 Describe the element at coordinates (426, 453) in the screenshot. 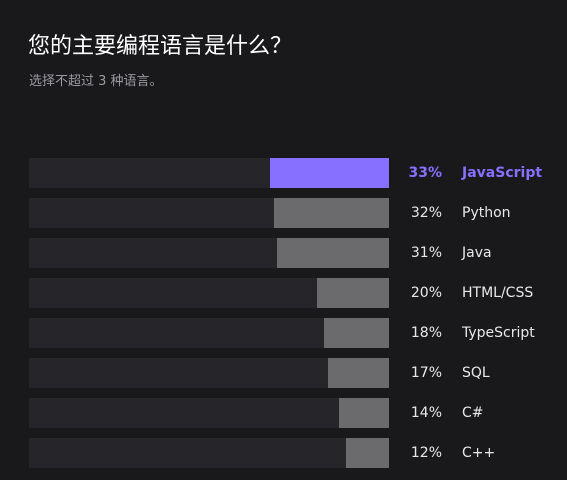

I see `value-label: 12%` at that location.